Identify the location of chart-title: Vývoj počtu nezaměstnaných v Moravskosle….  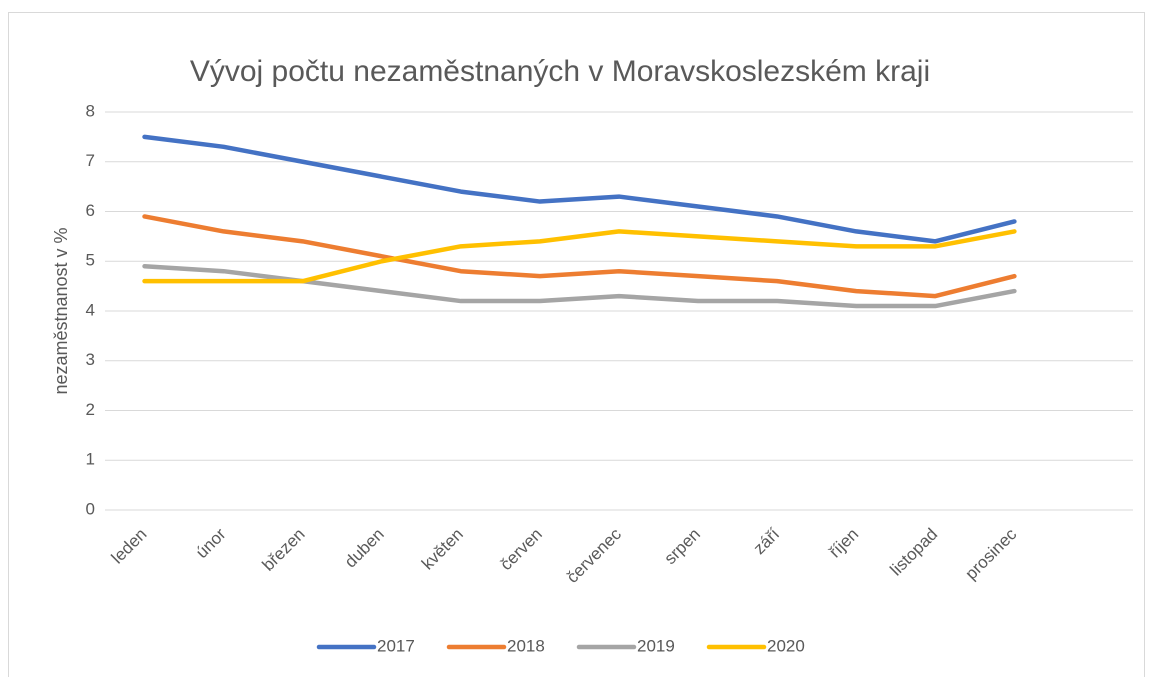
(560, 71).